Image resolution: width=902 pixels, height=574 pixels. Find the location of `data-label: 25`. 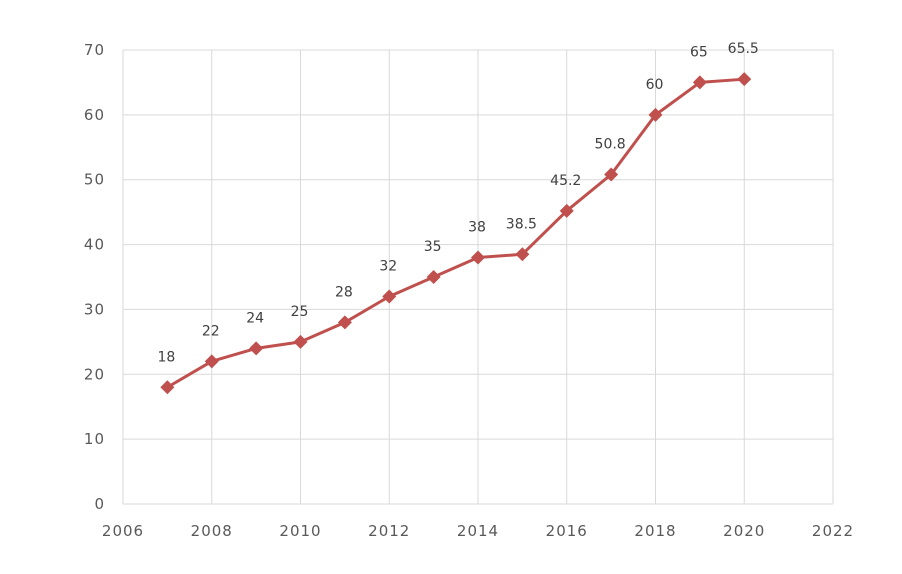

data-label: 25 is located at coordinates (300, 312).